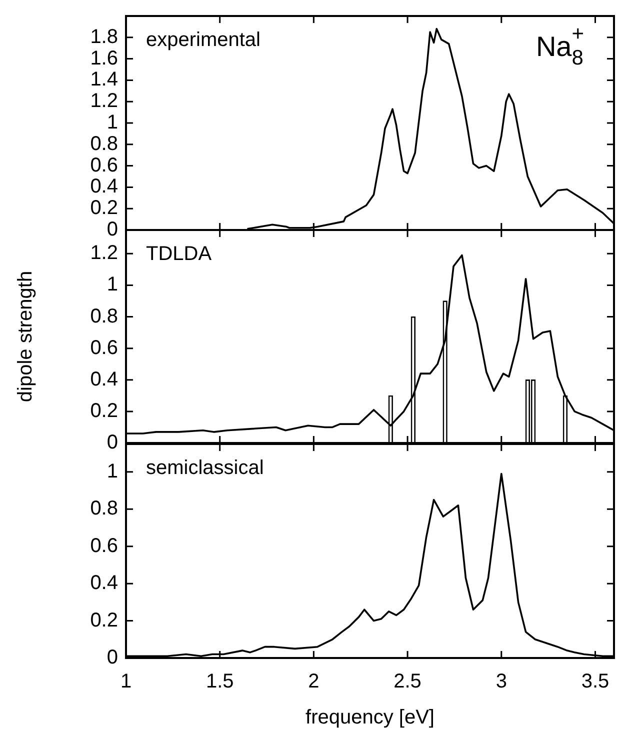 The image size is (617, 734). I want to click on annotation: semiclassical, so click(205, 468).